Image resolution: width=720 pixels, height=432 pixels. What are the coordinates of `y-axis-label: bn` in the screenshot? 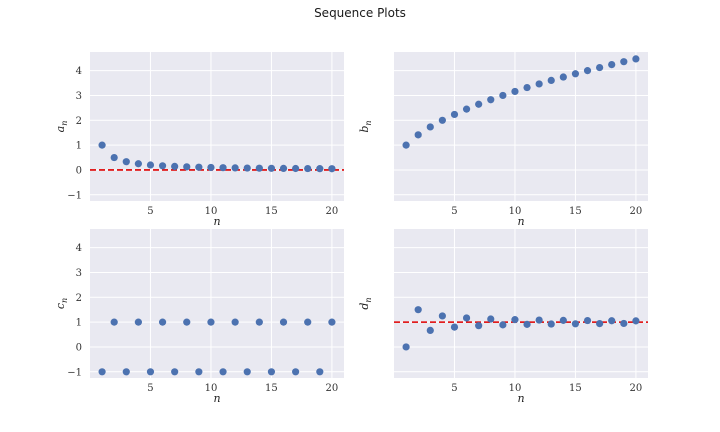 It's located at (365, 126).